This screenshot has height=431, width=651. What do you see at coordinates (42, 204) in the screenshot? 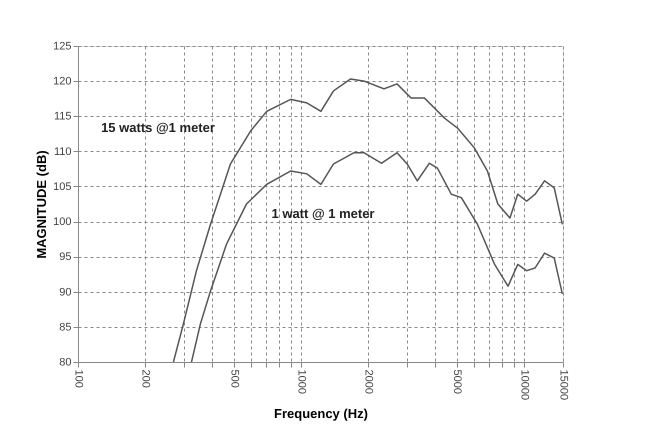
I see `y-axis-title: MAGNITUDE (dB)` at bounding box center [42, 204].